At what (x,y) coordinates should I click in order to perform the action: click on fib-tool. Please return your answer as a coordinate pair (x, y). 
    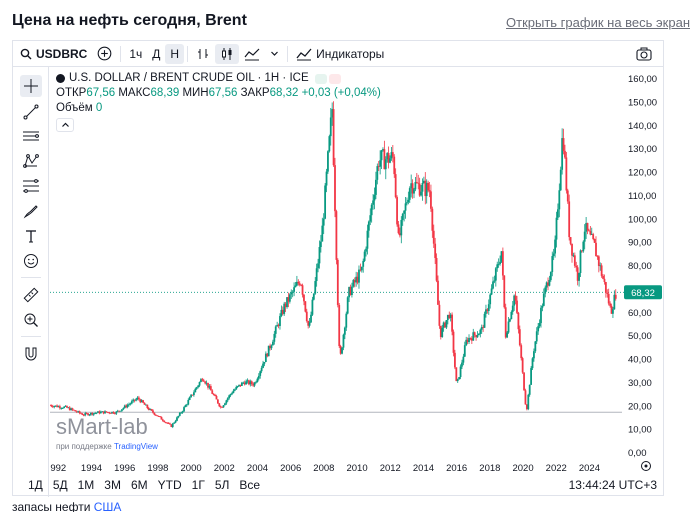
    Looking at the image, I should click on (31, 186).